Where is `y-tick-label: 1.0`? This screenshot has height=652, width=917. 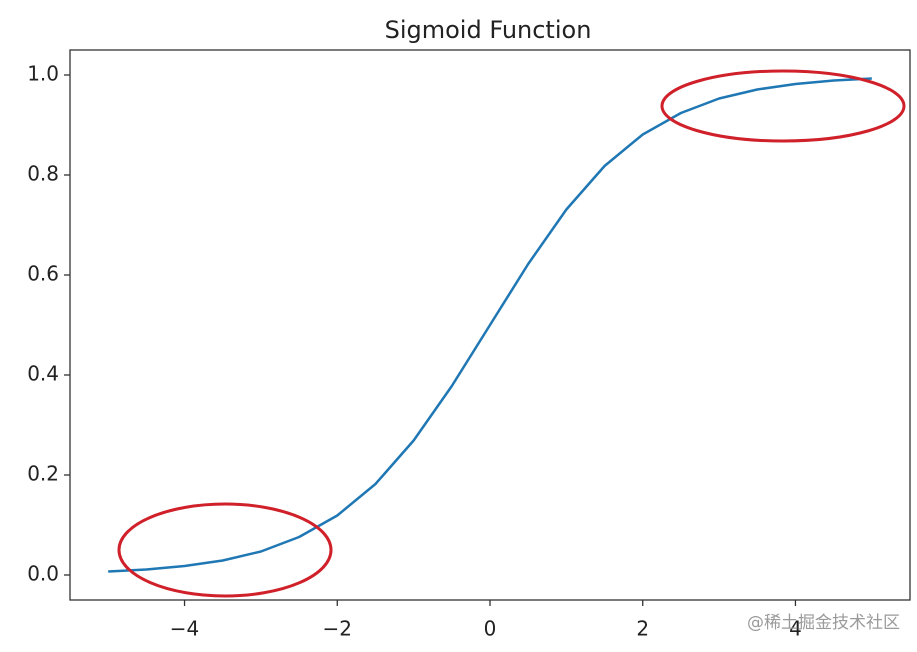 y-tick-label: 1.0 is located at coordinates (43, 74).